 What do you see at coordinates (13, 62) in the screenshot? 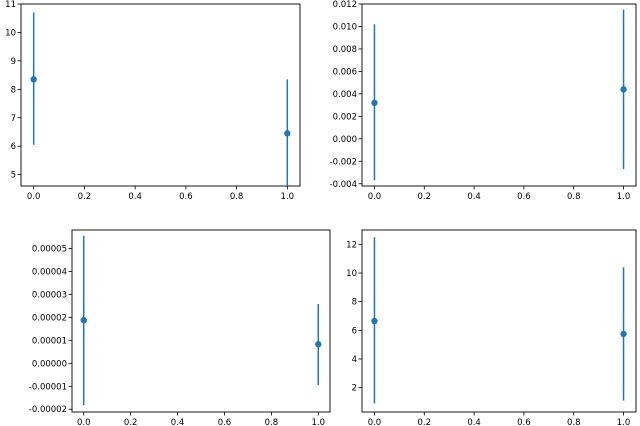
I see `y-tick-label: 9` at bounding box center [13, 62].